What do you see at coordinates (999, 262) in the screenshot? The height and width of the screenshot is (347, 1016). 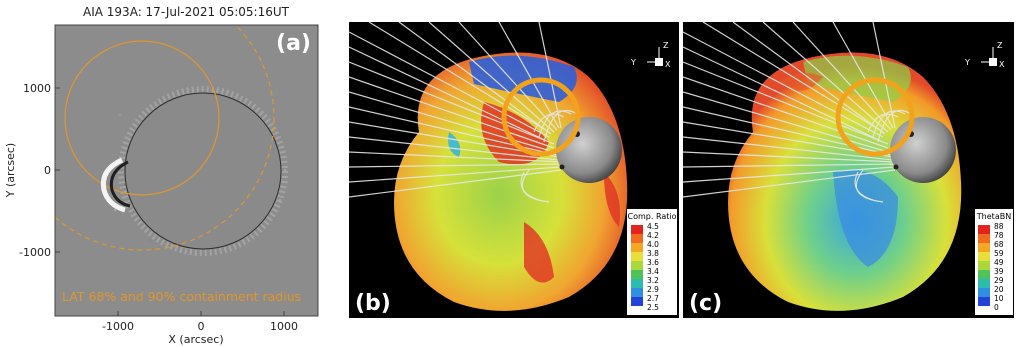 I see `colorbar-tick: 49` at bounding box center [999, 262].